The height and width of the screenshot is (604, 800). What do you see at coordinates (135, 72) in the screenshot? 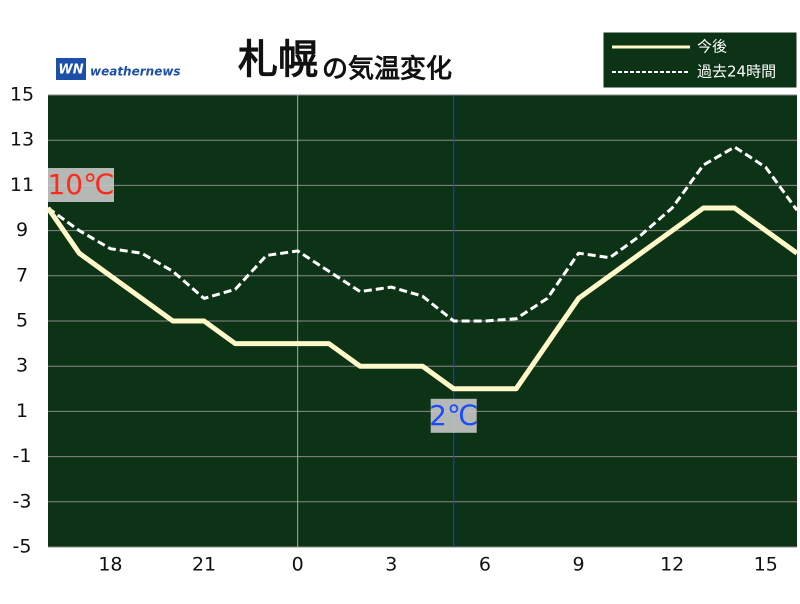
I see `logo-text: weathernews` at bounding box center [135, 72].